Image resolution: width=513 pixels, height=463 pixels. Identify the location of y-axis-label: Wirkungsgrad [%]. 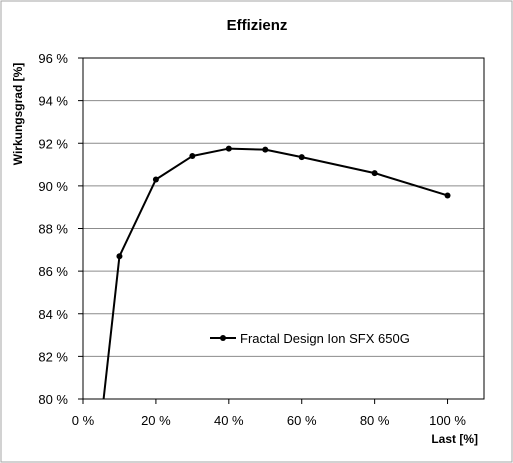
(18, 114).